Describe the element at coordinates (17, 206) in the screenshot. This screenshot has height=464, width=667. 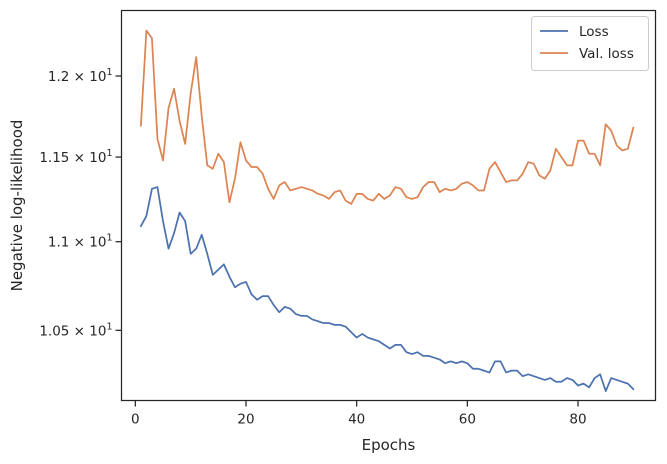
I see `y-axis-label: Negative log-likelihood` at that location.